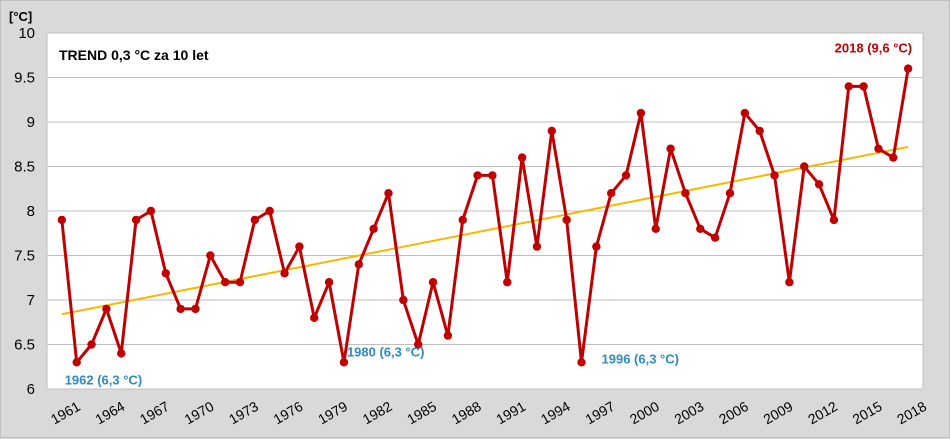  What do you see at coordinates (332, 413) in the screenshot?
I see `x-tick-label: 1979` at bounding box center [332, 413].